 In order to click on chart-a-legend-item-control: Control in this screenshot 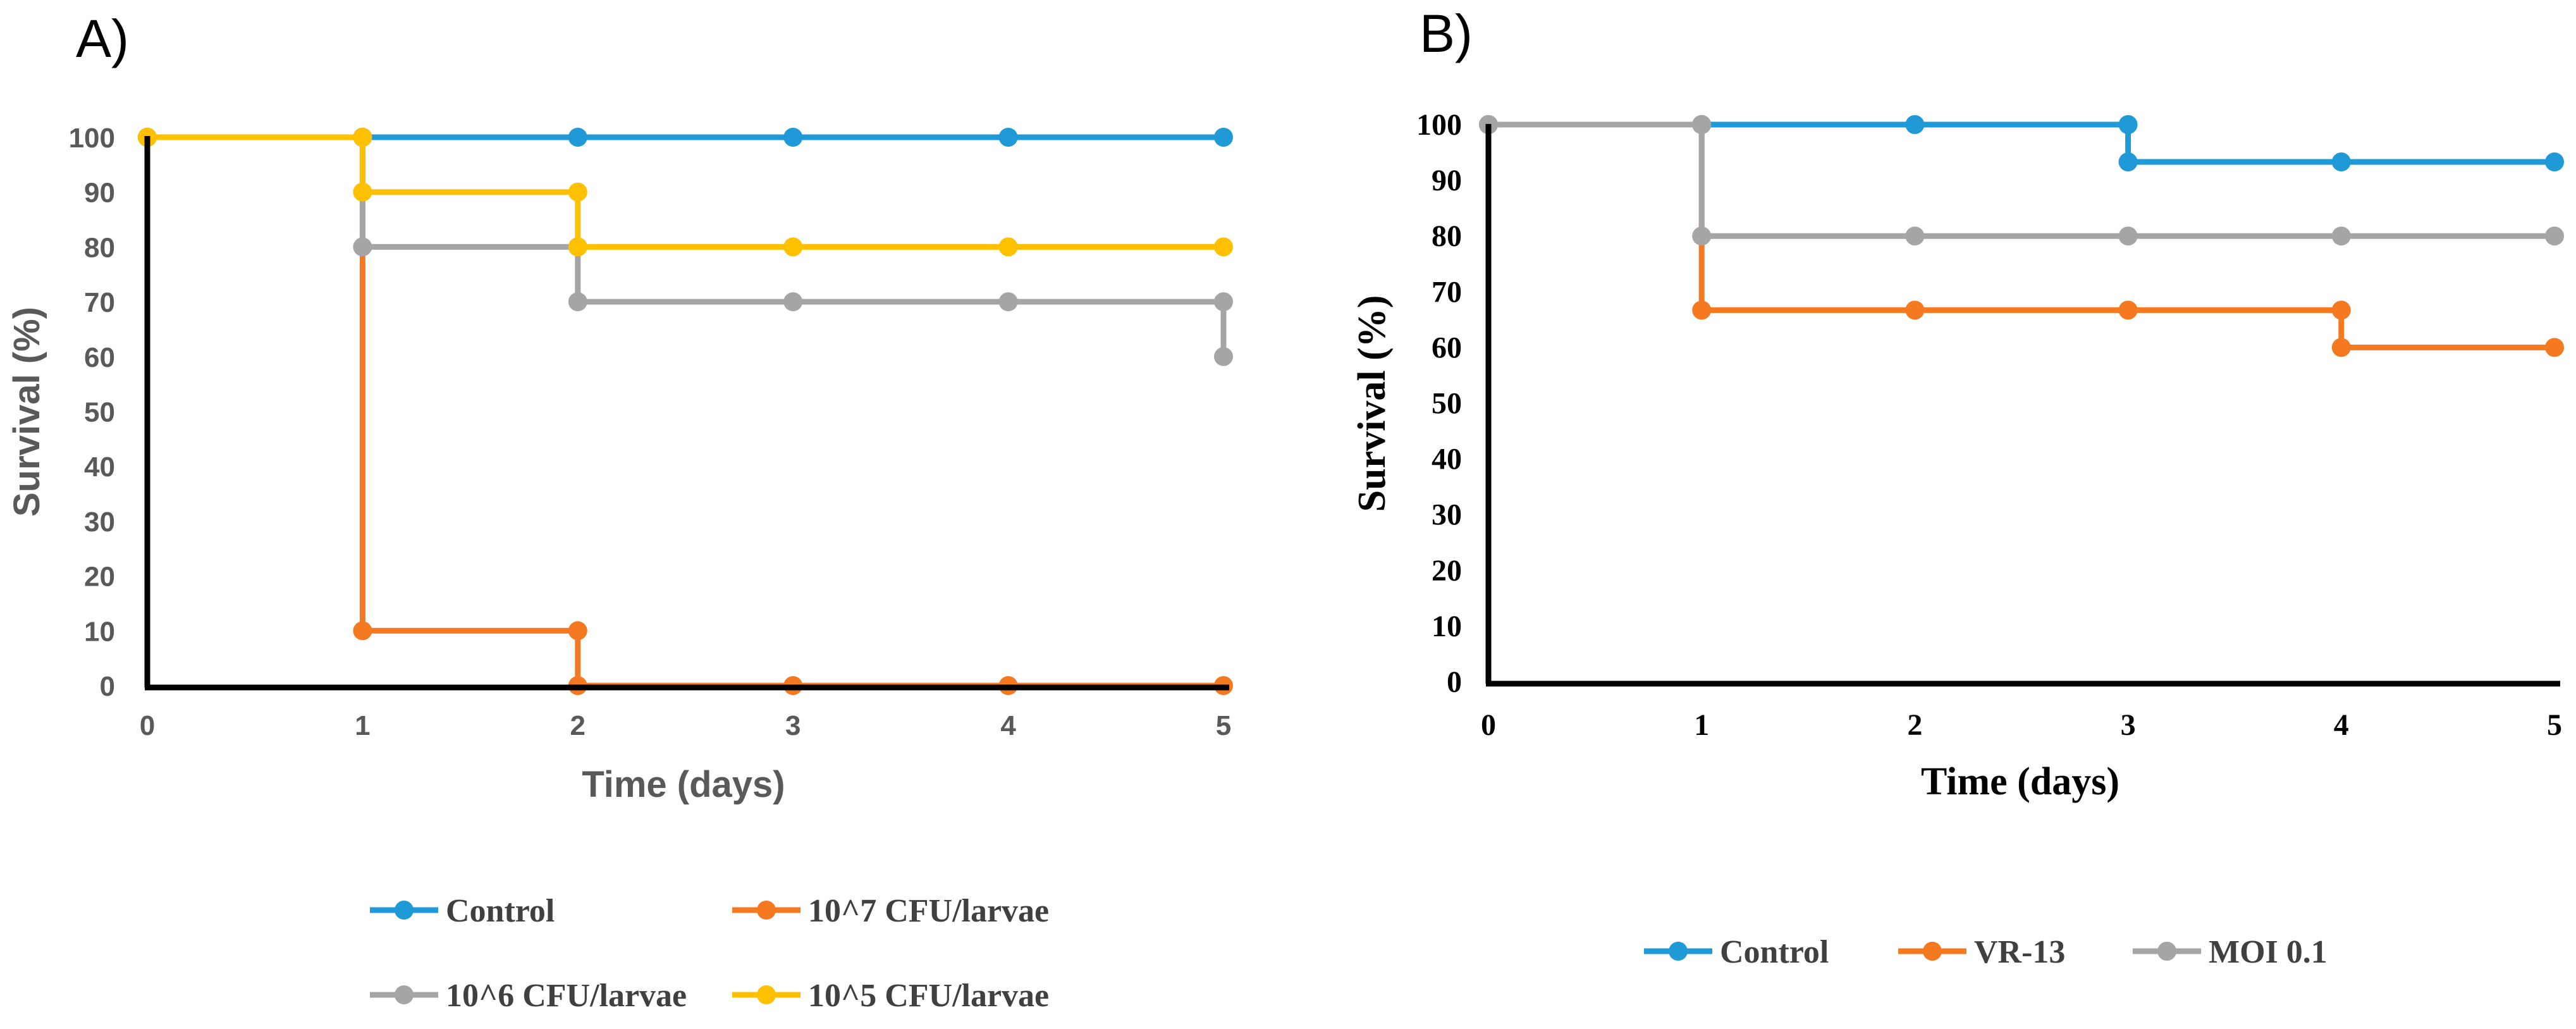, I will do `click(462, 911)`.